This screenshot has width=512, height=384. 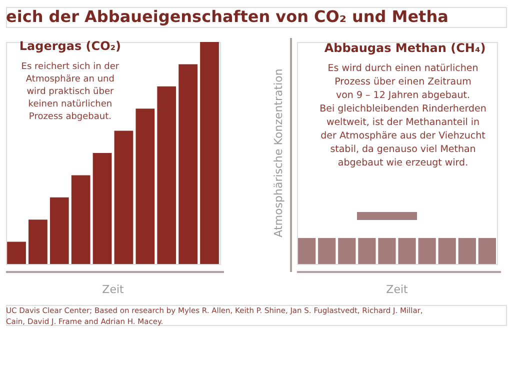 What do you see at coordinates (227, 16) in the screenshot?
I see `text: eich der Abbaueigenschaften von CO₂ und Metha` at bounding box center [227, 16].